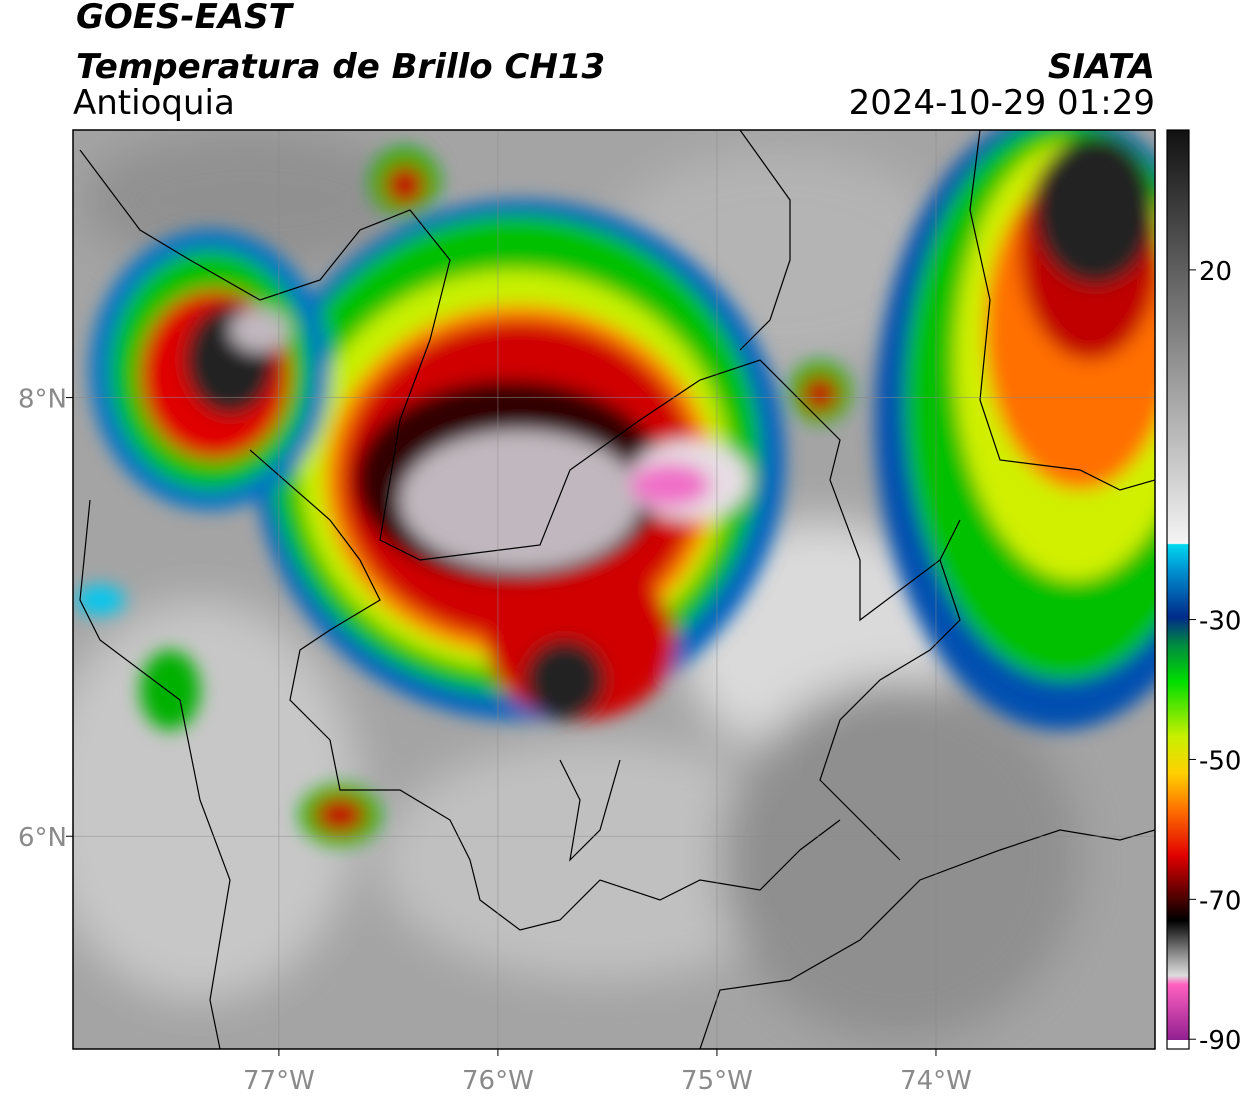  Describe the element at coordinates (154, 103) in the screenshot. I see `region: Antioquia` at that location.